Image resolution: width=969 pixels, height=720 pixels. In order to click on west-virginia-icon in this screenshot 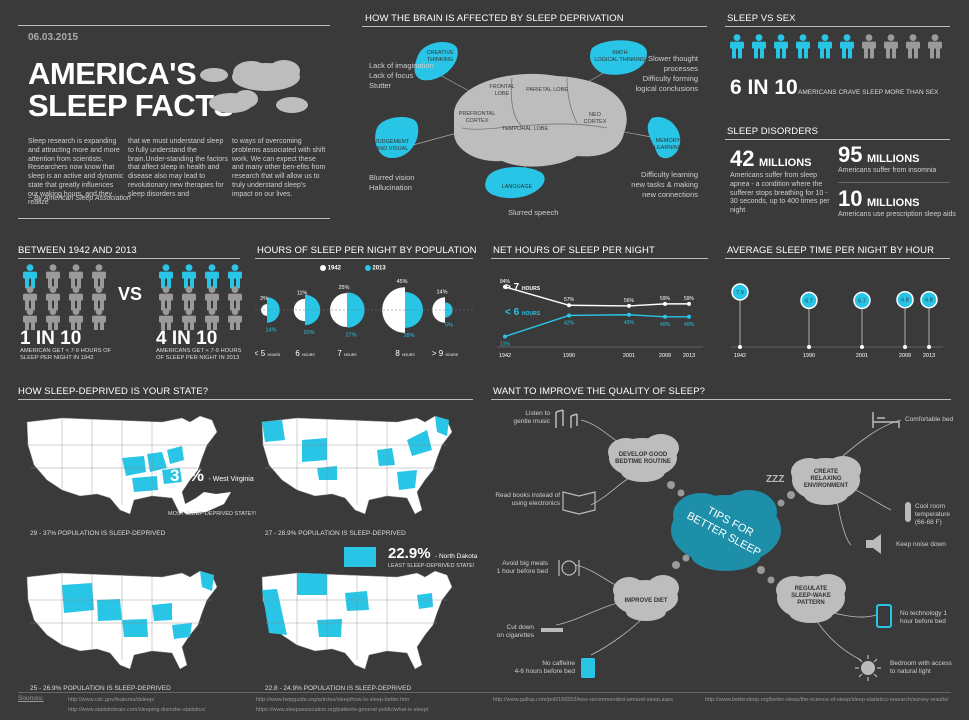, I will do `click(204, 503)`.